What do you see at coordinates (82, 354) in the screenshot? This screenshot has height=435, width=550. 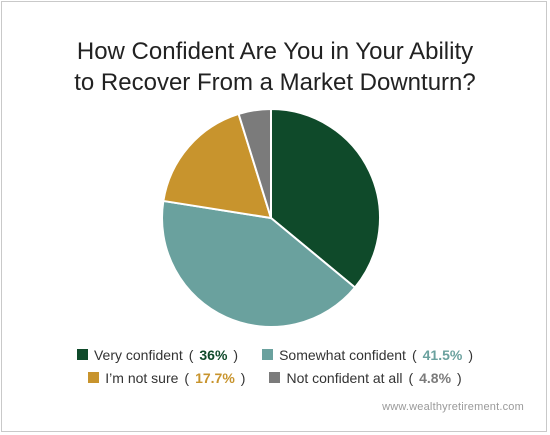 I see `legend-swatch-very-confident` at bounding box center [82, 354].